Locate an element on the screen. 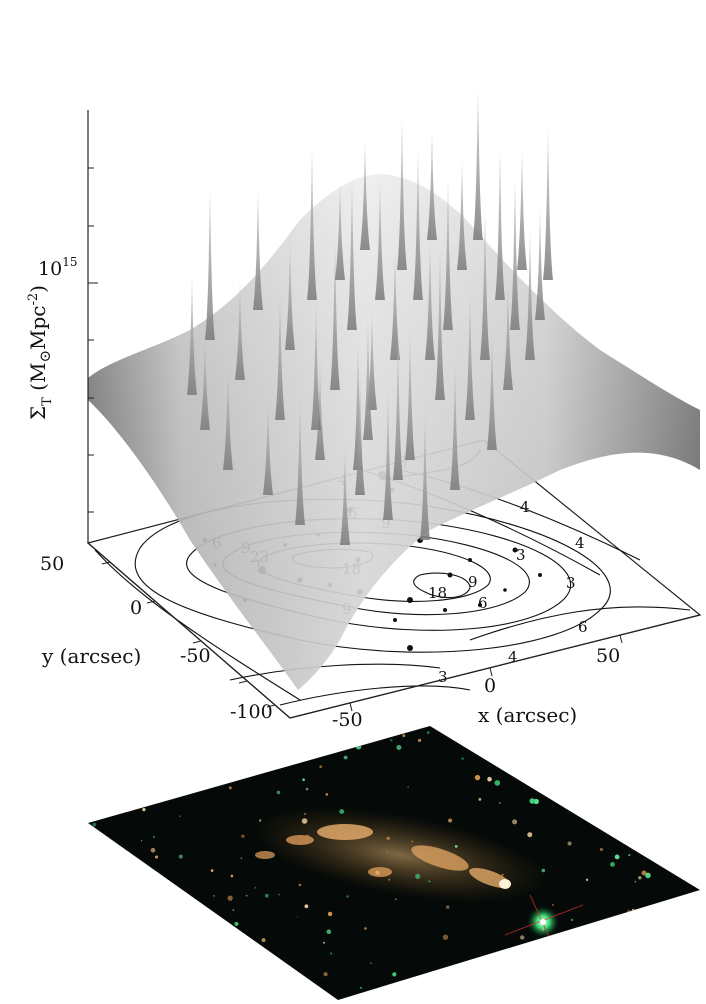 Image resolution: width=706 pixels, height=1004 pixels. z-axis-tick: 1015 is located at coordinates (57, 267).